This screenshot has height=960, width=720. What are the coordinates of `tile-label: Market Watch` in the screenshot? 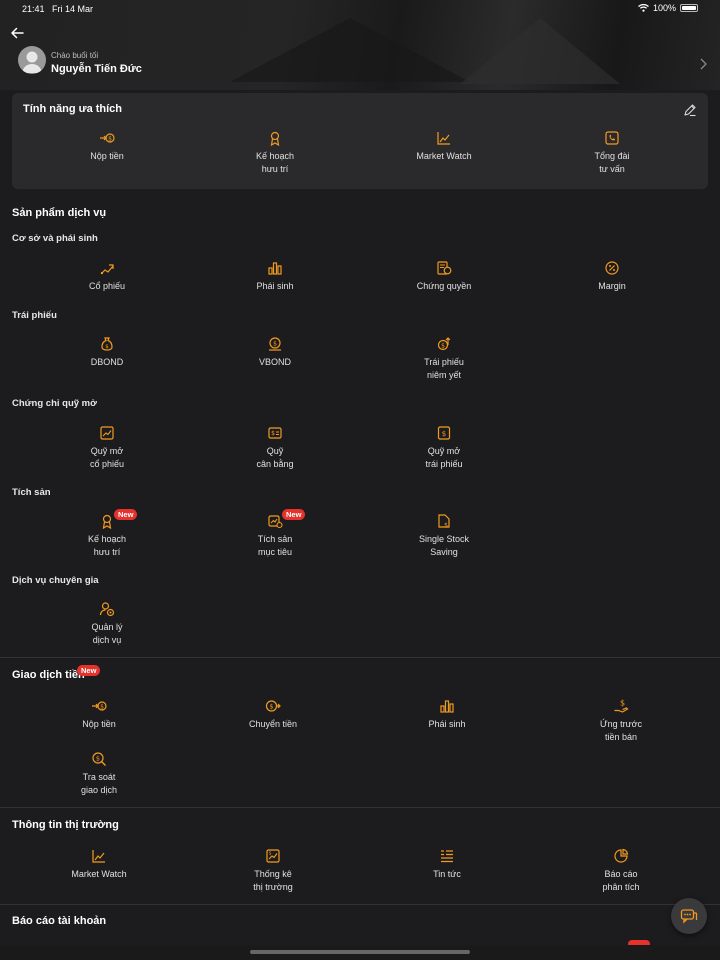 It's located at (444, 156).